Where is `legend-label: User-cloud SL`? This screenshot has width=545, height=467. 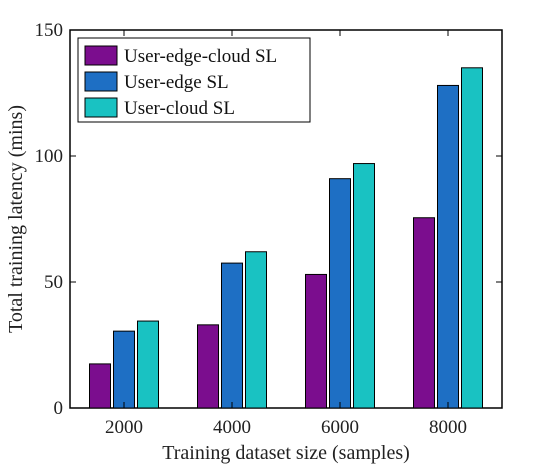 legend-label: User-cloud SL is located at coordinates (179, 108).